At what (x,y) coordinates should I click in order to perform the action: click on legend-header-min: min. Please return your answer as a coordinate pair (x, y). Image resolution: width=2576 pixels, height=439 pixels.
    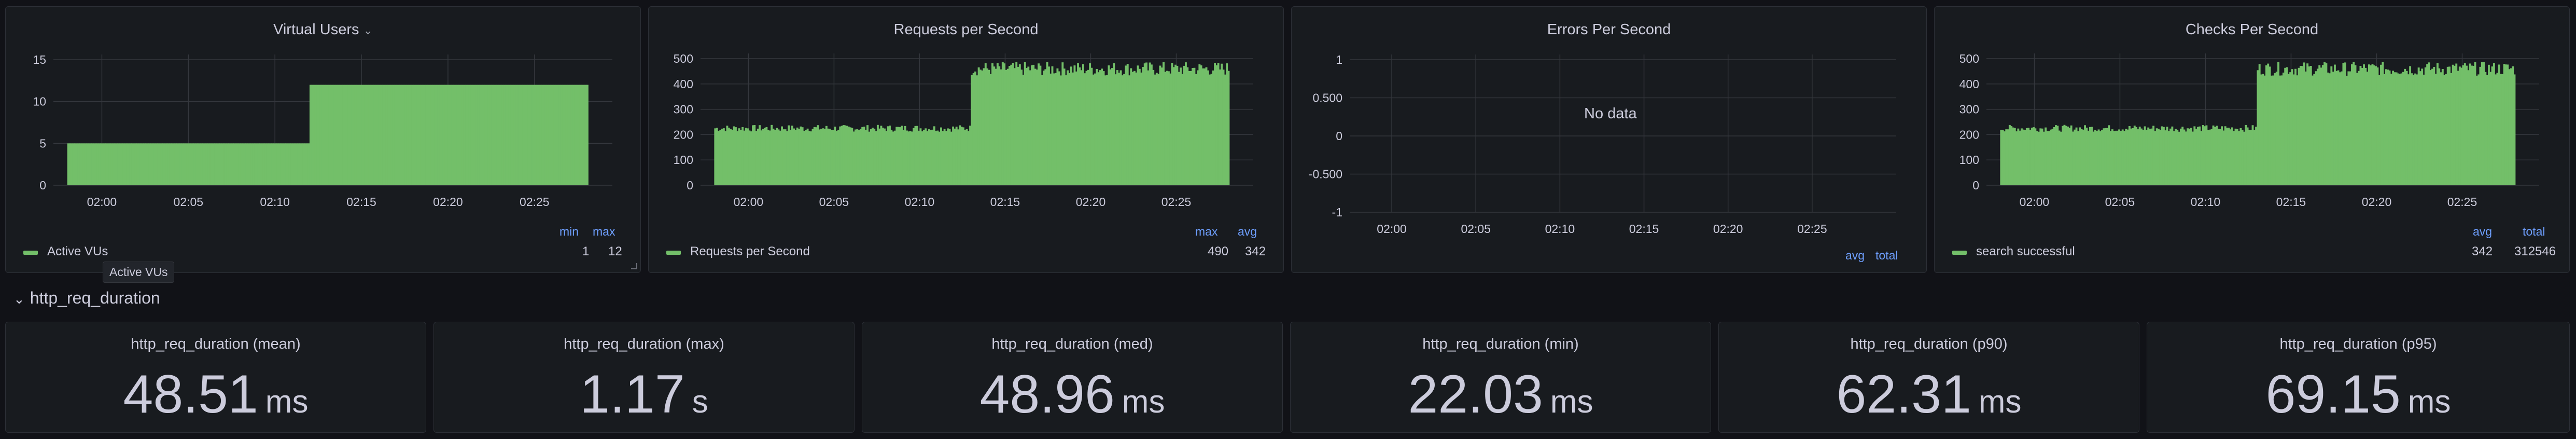
    Looking at the image, I should click on (569, 232).